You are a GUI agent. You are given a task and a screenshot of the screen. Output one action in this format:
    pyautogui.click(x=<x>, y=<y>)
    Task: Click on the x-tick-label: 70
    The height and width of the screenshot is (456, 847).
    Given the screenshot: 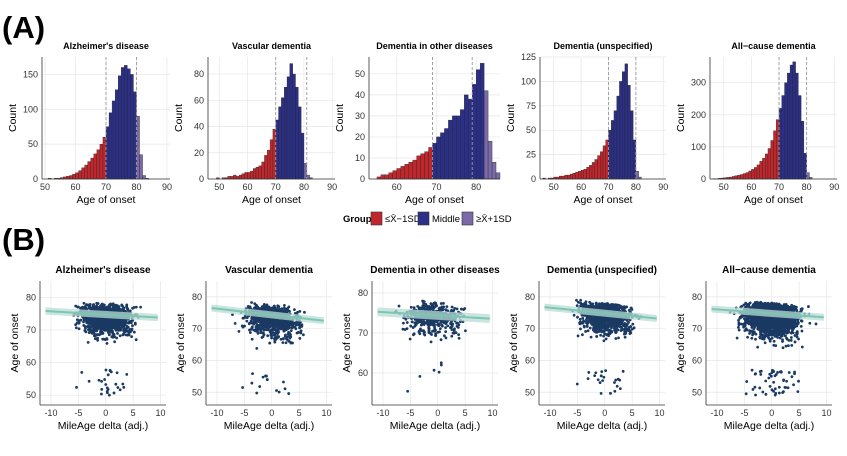 What is the action you would take?
    pyautogui.click(x=779, y=187)
    